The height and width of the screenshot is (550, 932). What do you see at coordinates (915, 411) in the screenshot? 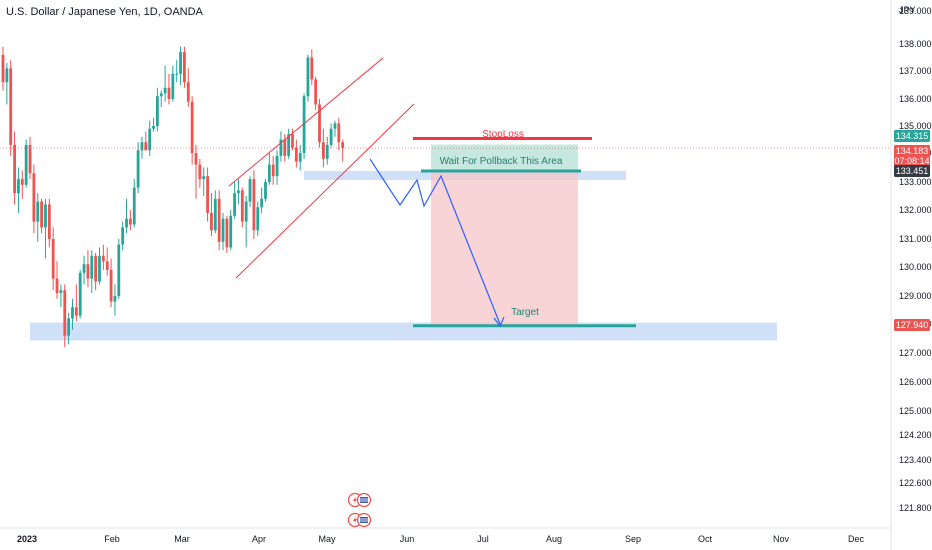
I see `price-tick-label: 125.000` at bounding box center [915, 411].